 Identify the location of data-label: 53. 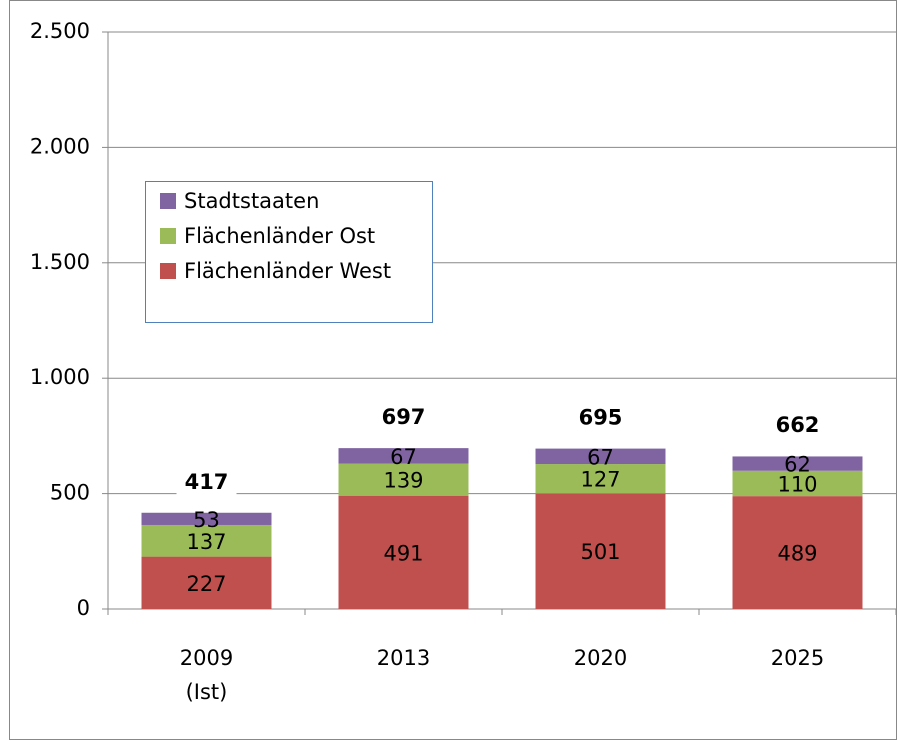
(206, 520).